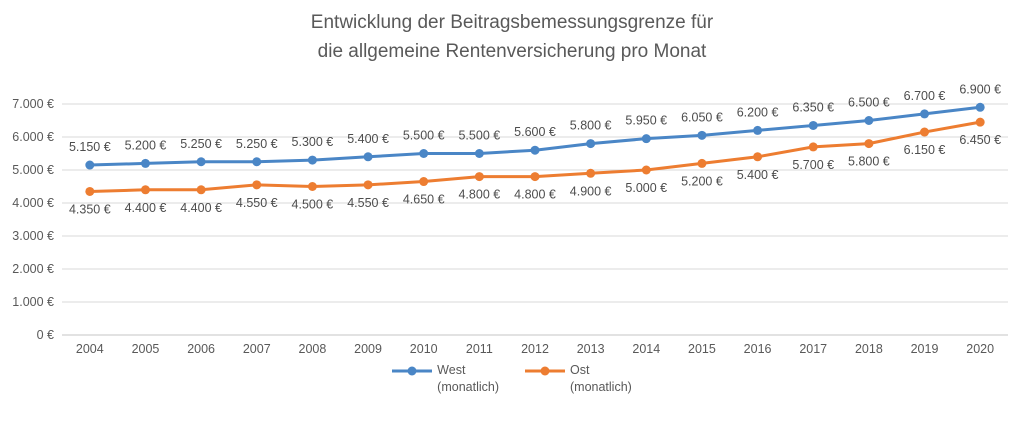 The width and height of the screenshot is (1024, 422). What do you see at coordinates (33, 137) in the screenshot?
I see `y-tick-label: 6.000 €` at bounding box center [33, 137].